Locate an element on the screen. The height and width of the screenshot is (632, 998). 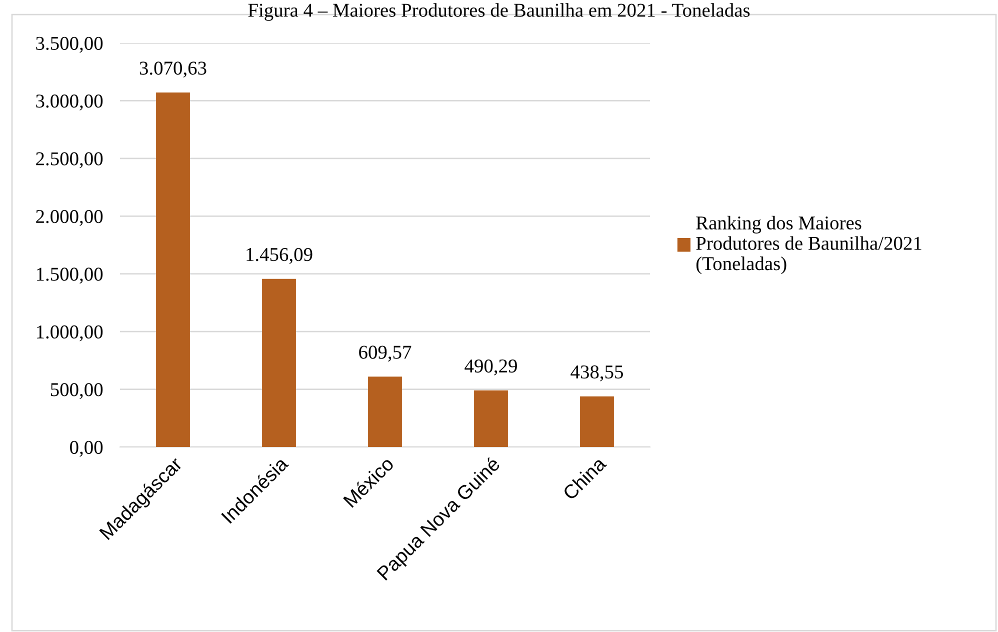
chart-title: Figura 4 – Maiores Produtores de Baunilha em 2021 - Toneladas is located at coordinates (499, 12).